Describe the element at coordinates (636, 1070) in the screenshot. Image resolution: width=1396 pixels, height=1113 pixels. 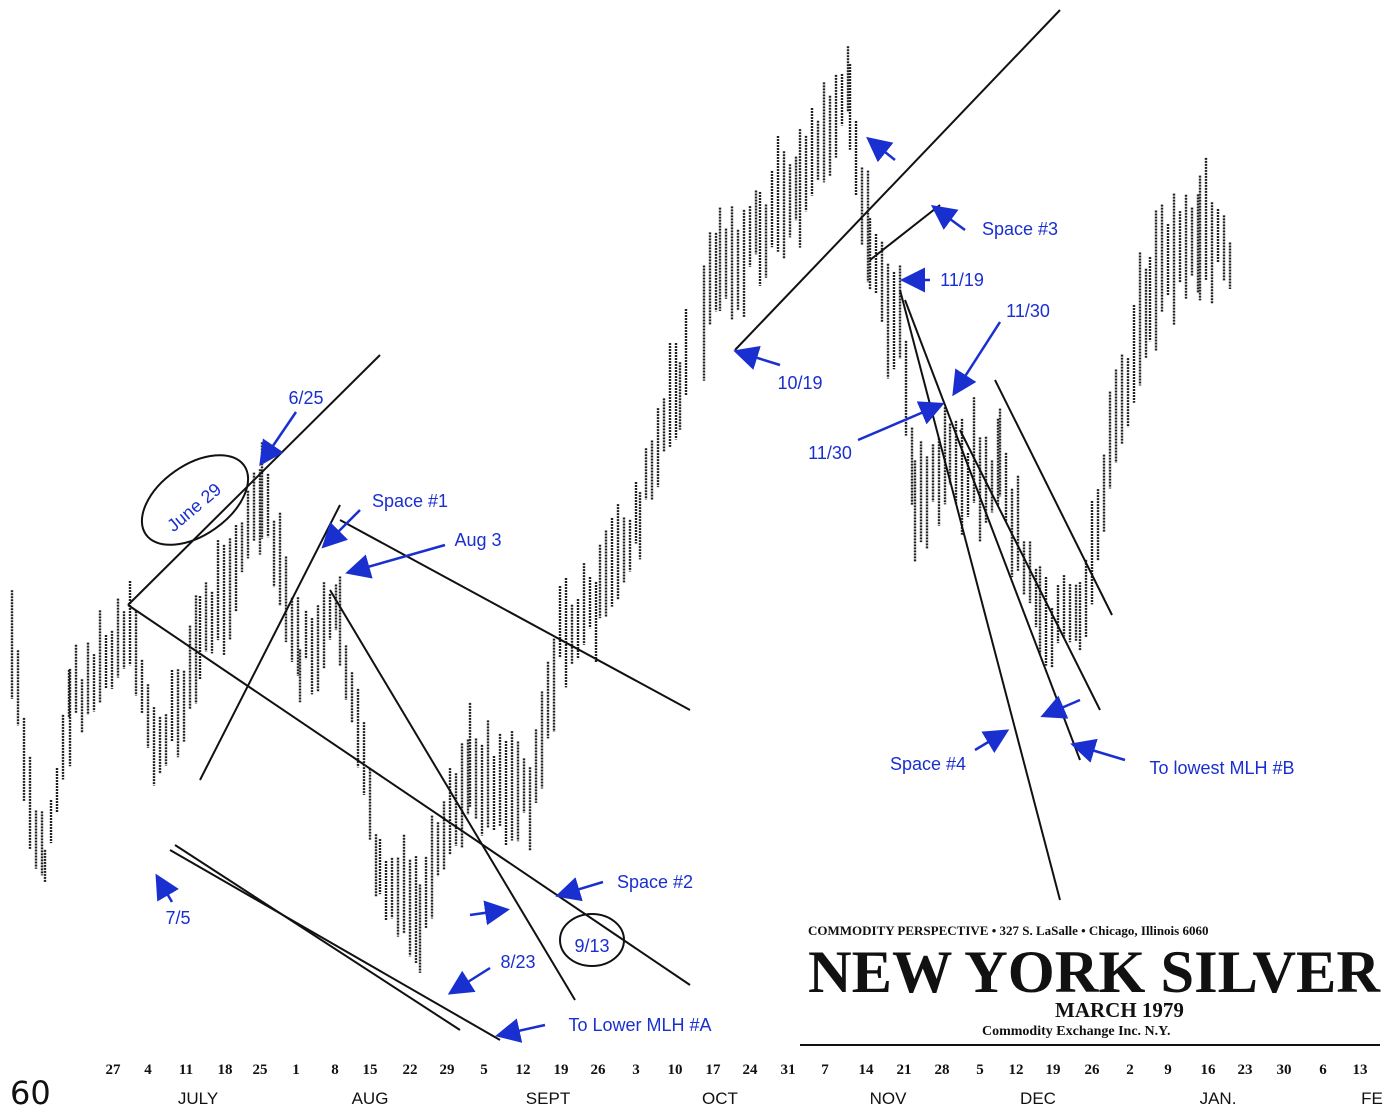
I see `x-tick-label: 3` at that location.